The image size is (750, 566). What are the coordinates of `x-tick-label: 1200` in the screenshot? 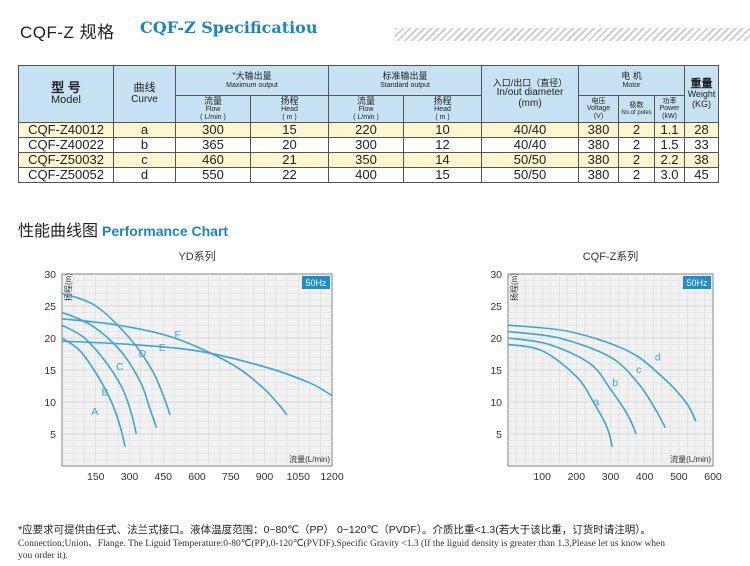 It's located at (332, 477).